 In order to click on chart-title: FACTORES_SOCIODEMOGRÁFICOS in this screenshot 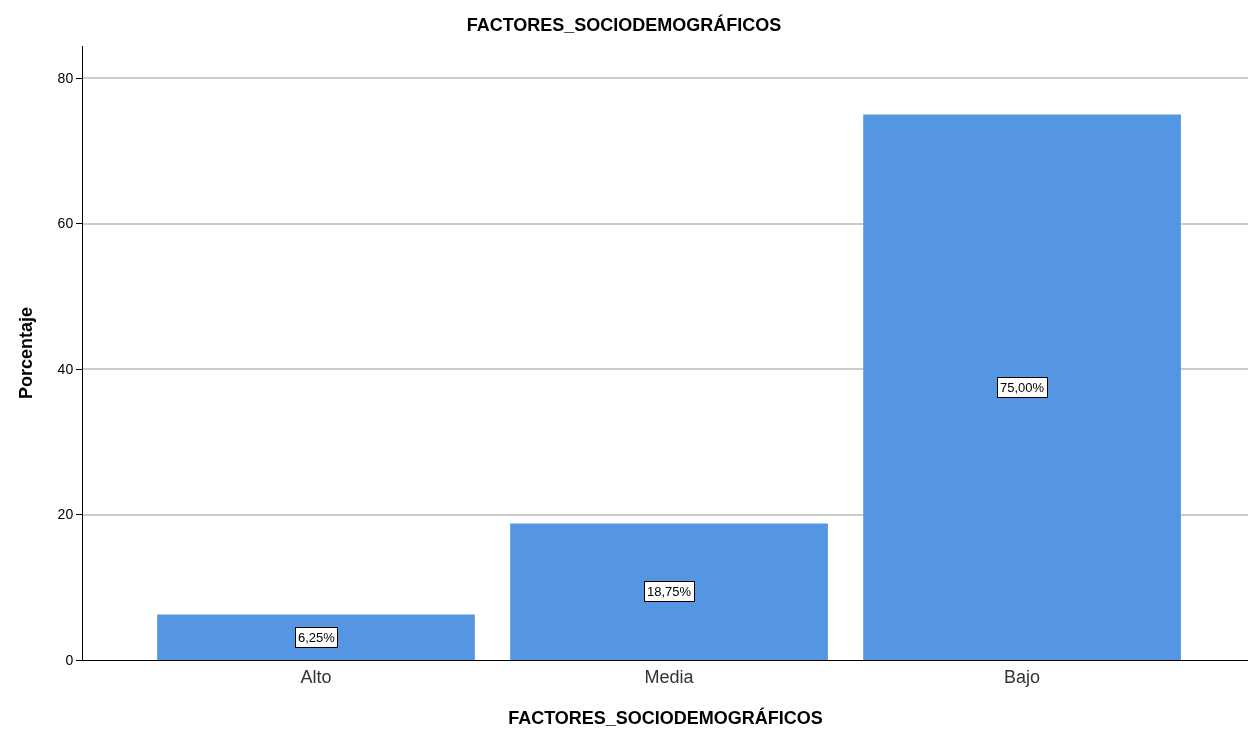, I will do `click(624, 24)`.